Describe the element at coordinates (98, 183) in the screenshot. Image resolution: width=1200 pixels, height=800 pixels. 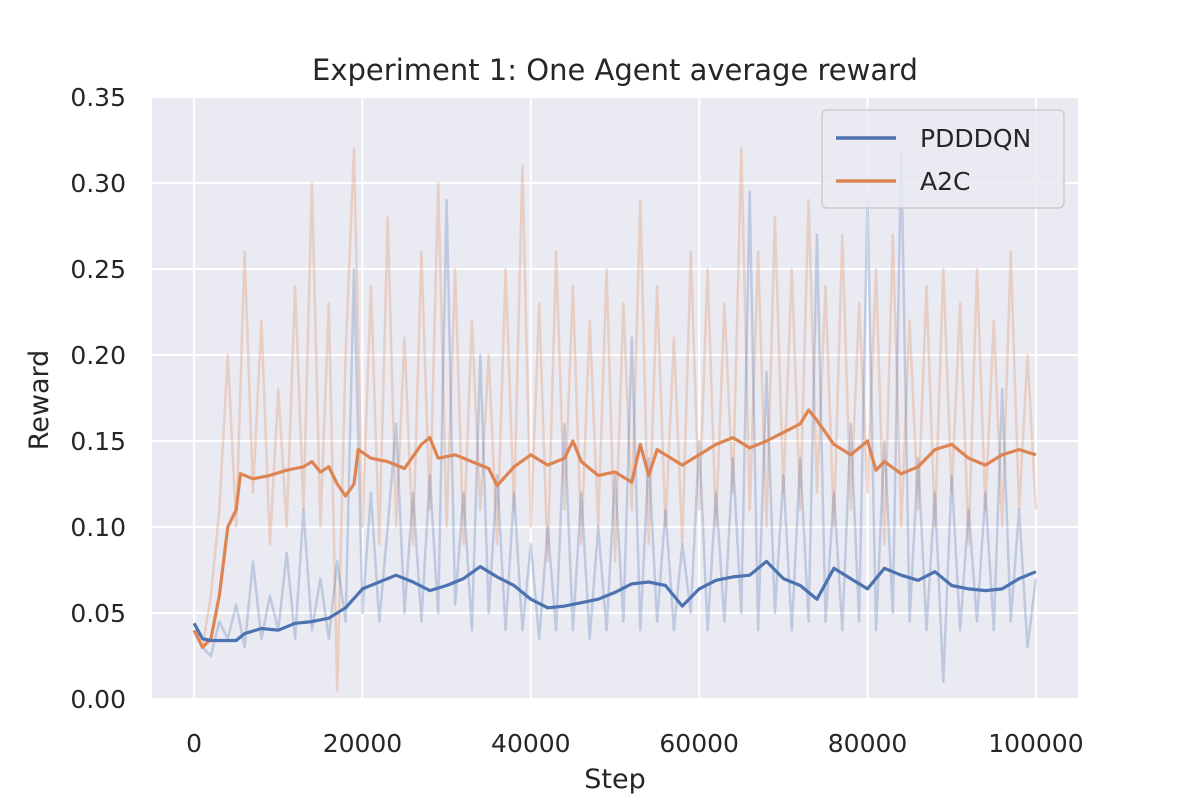
I see `y-tick-label: 0.30` at that location.